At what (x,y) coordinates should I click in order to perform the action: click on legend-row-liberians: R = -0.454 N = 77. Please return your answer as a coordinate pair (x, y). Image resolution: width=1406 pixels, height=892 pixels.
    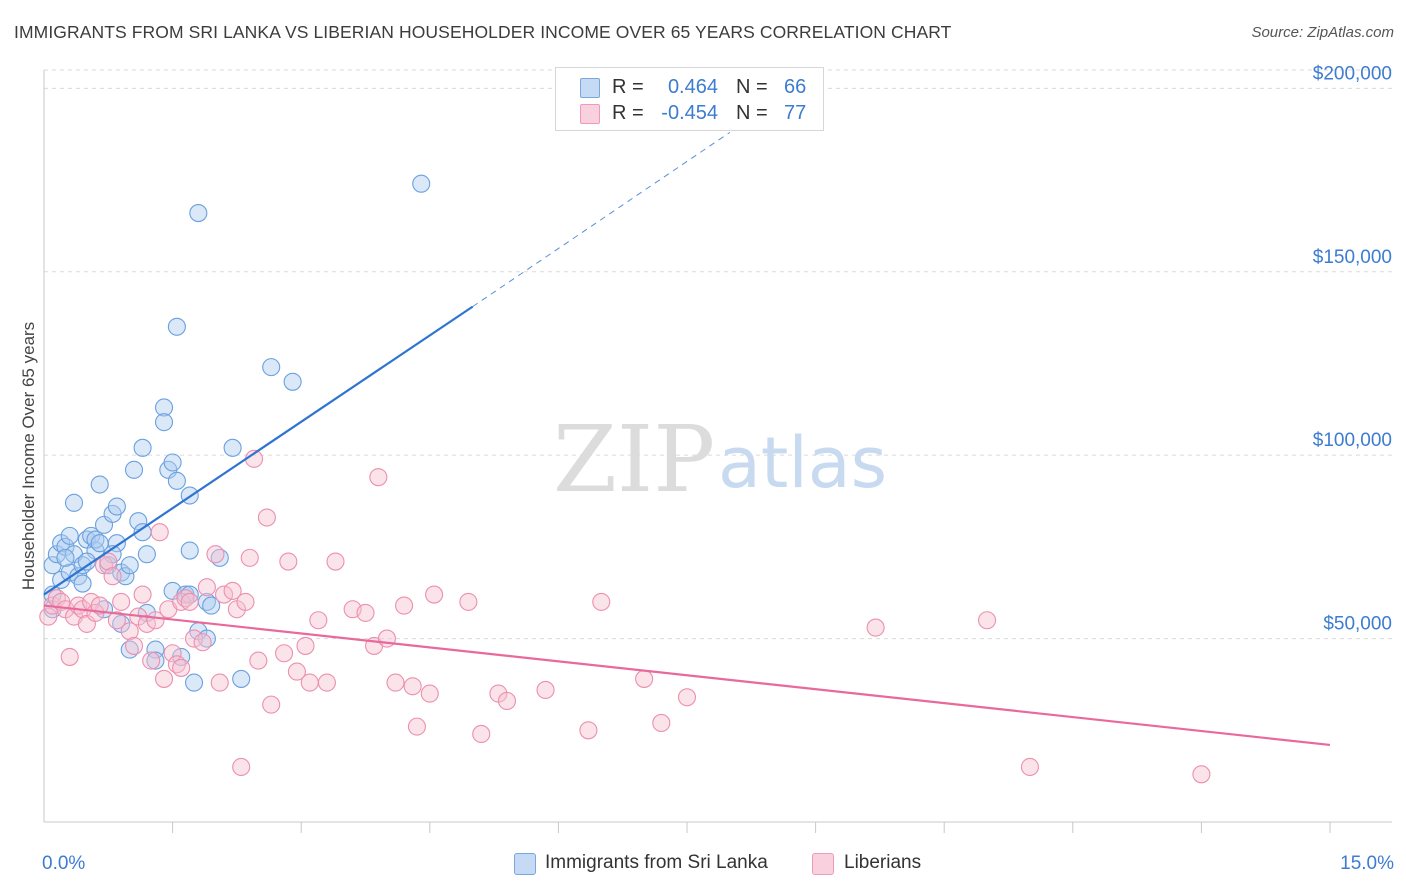
    Looking at the image, I should click on (689, 114).